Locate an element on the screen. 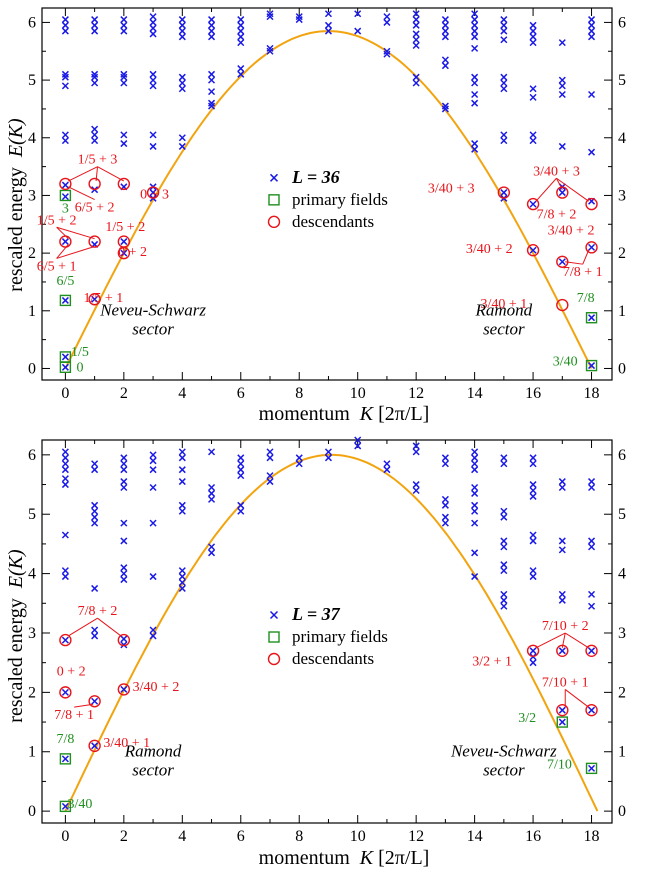 The image size is (657, 873). x-tick-label: 2 is located at coordinates (124, 836).